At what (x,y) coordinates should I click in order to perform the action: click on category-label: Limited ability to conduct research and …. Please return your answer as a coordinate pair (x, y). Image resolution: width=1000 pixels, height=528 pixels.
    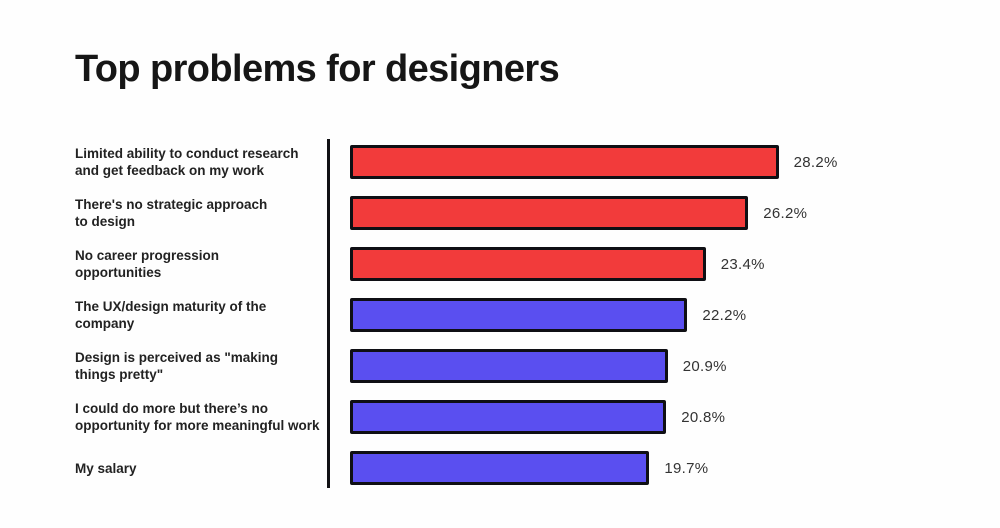
    Looking at the image, I should click on (187, 162).